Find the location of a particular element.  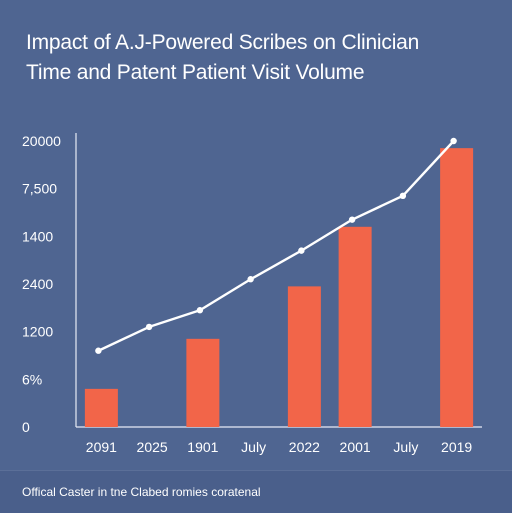

x-tick-label: 2025 is located at coordinates (152, 447).